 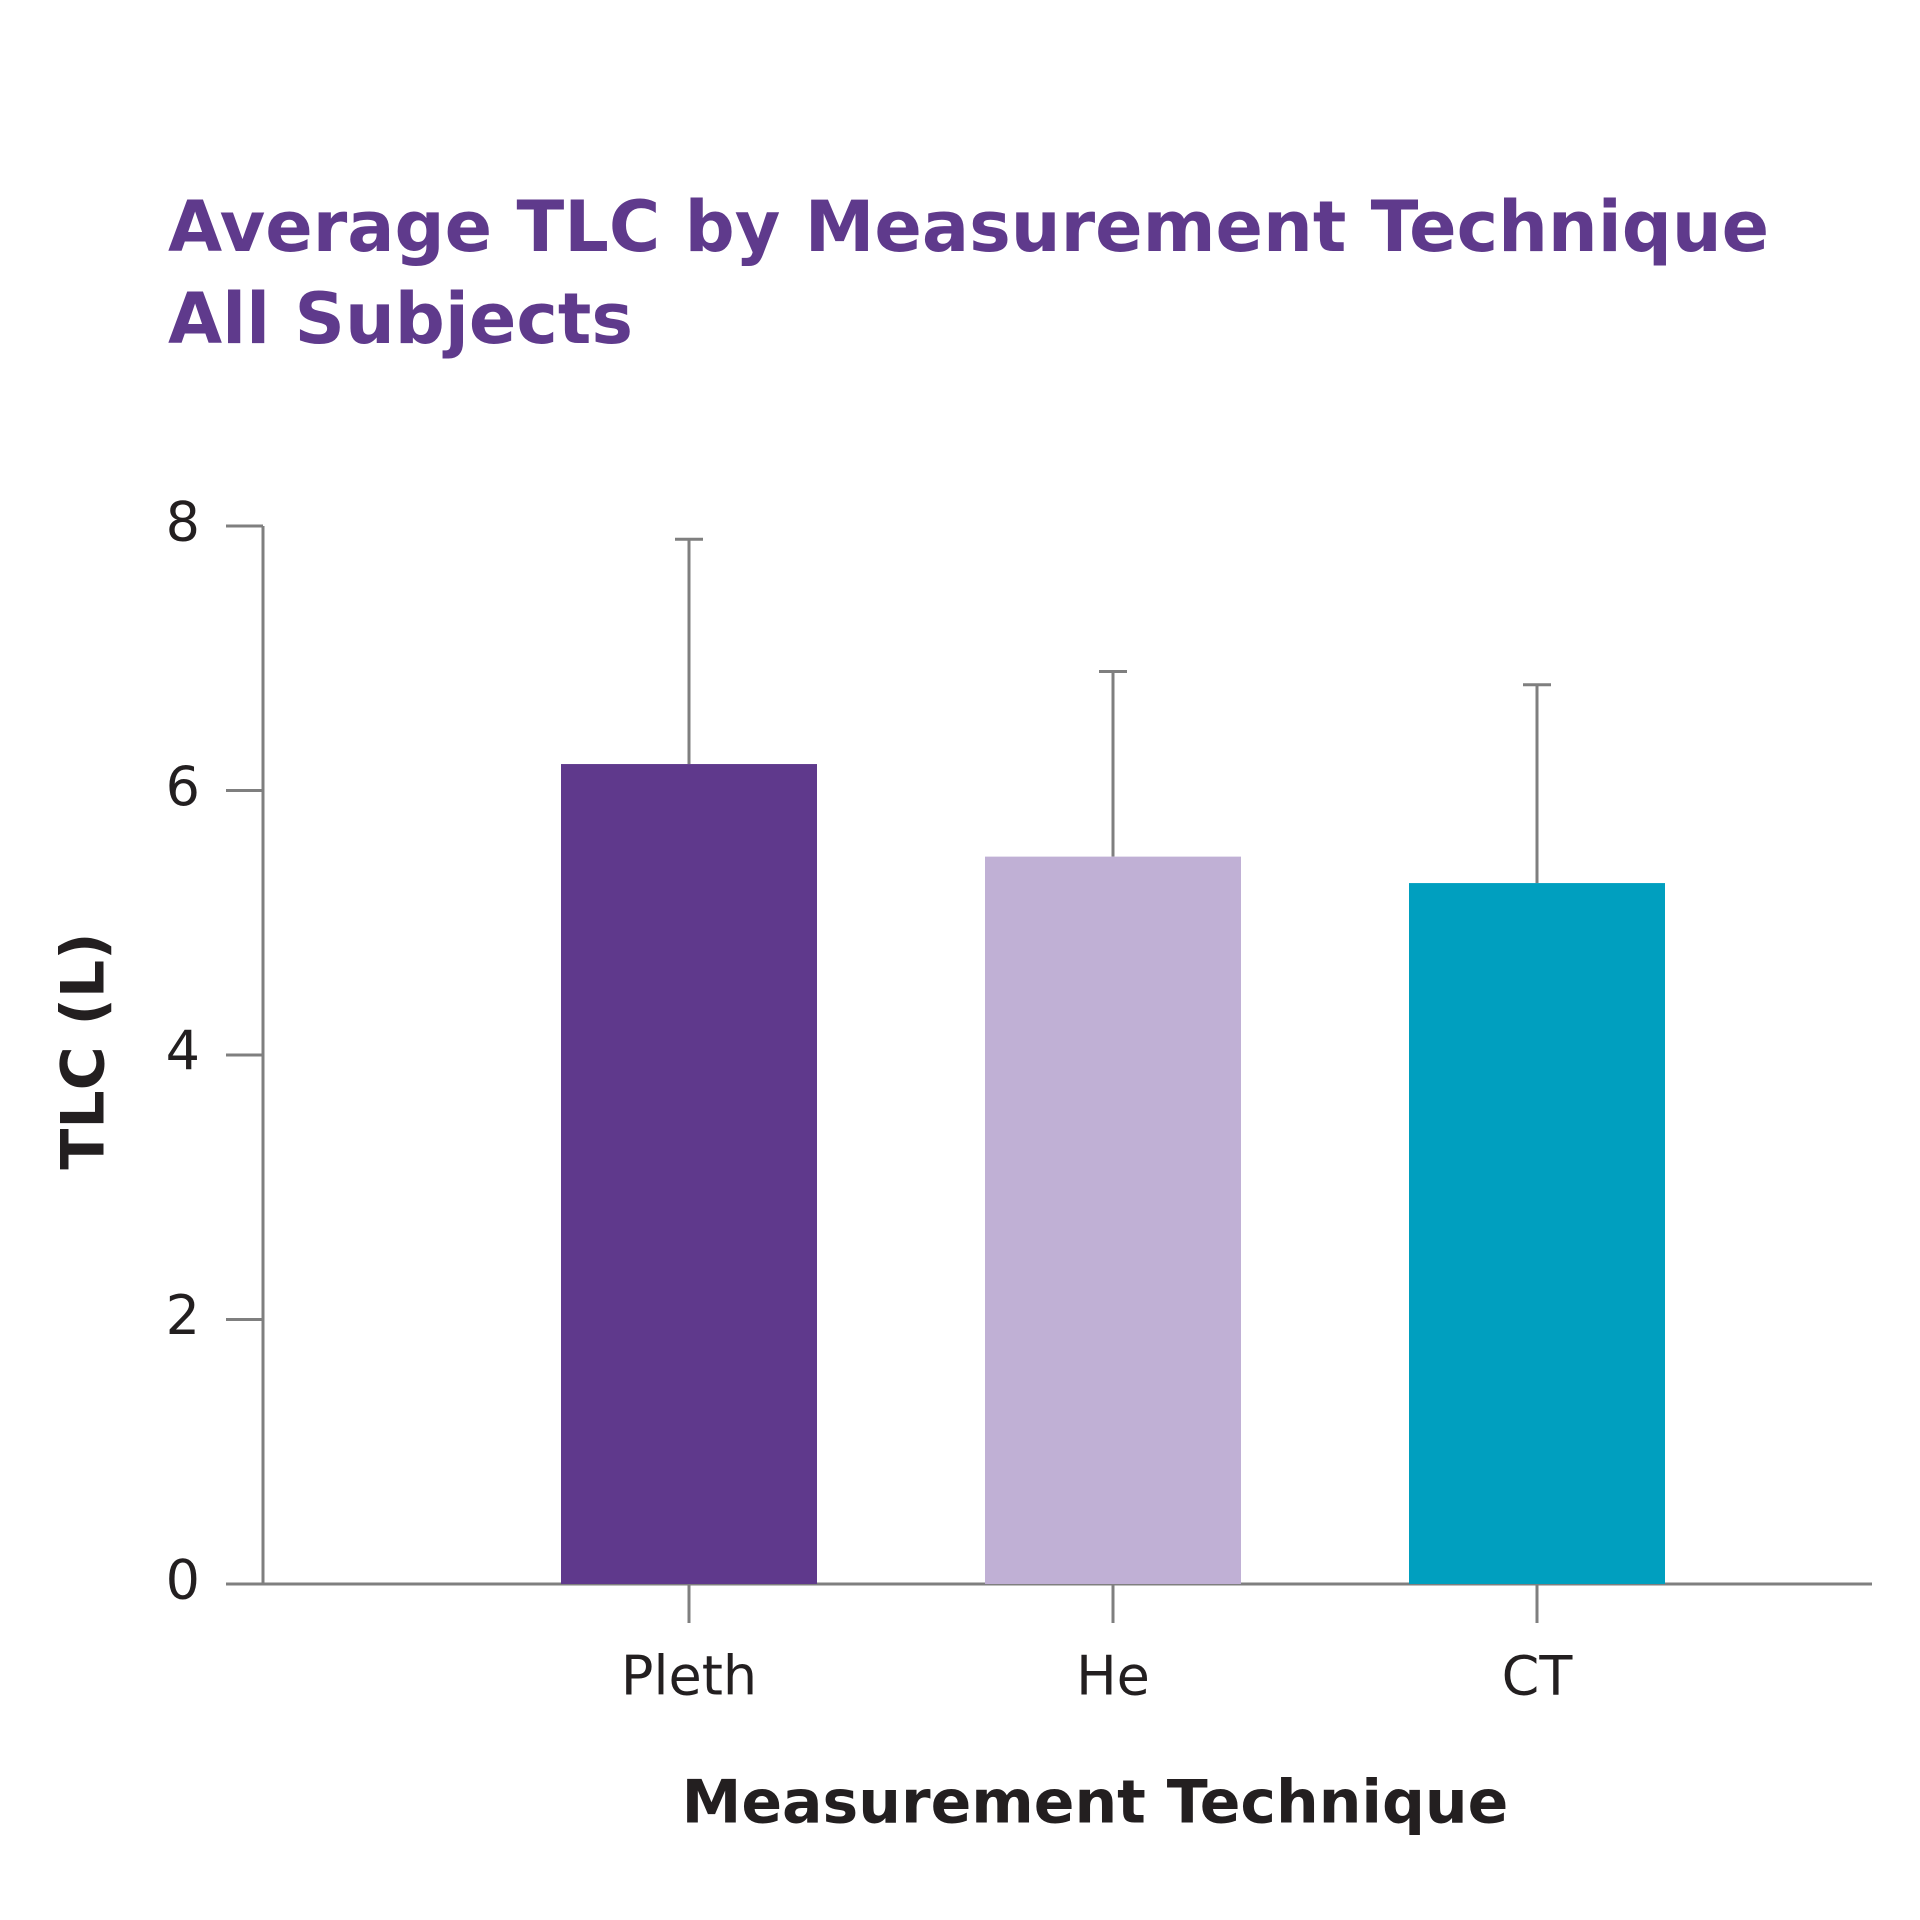 What do you see at coordinates (183, 1580) in the screenshot?
I see `y-tick-label: 0` at bounding box center [183, 1580].